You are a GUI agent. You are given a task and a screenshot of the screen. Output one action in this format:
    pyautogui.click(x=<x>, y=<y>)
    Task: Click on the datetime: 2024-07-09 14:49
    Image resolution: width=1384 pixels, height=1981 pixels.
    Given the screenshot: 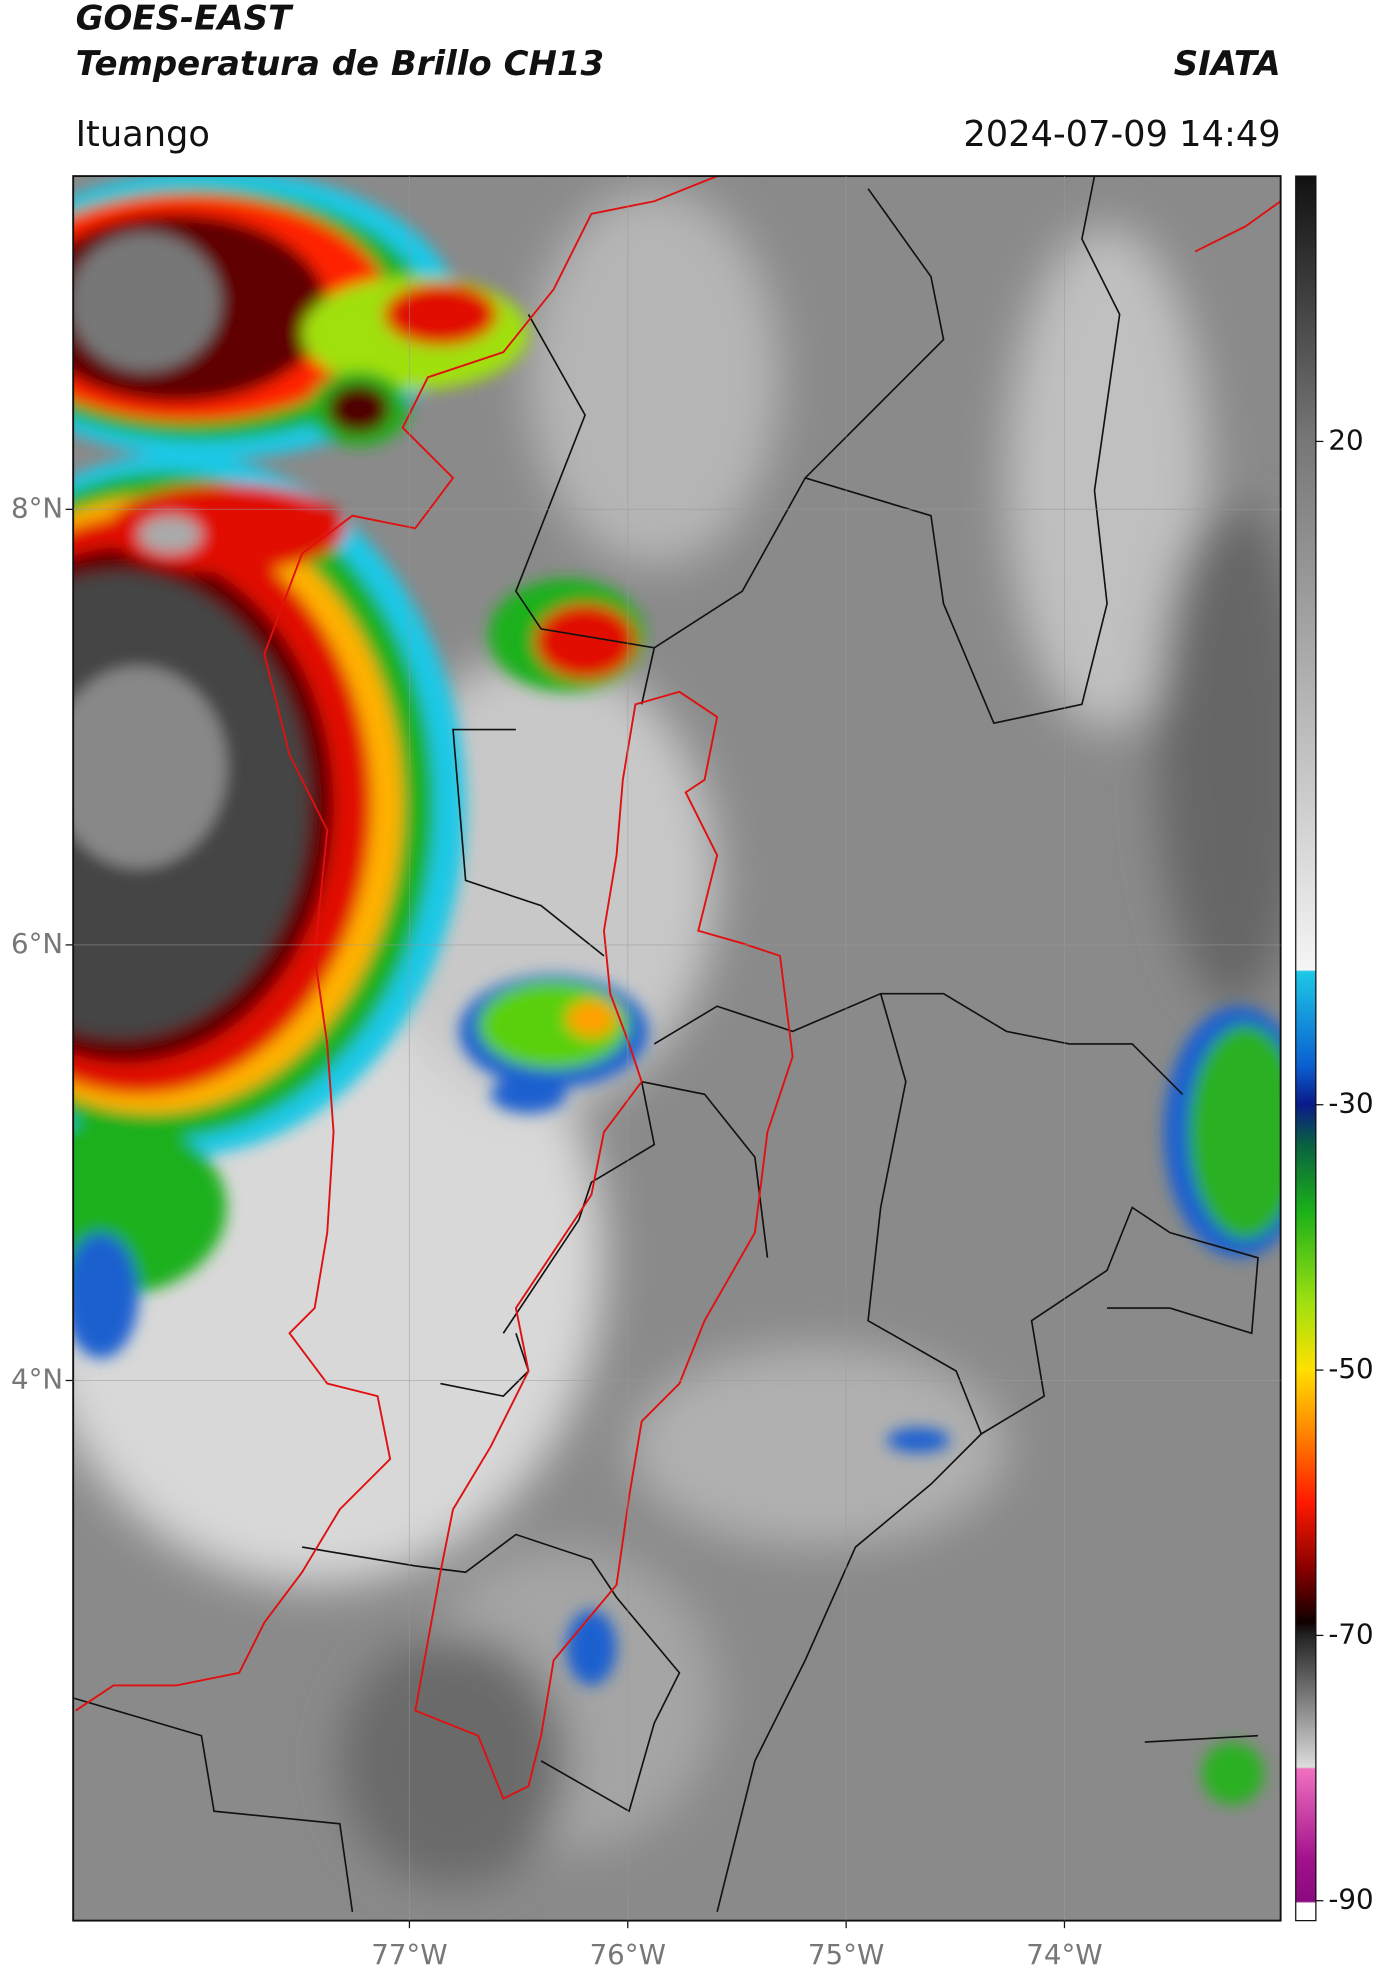 What is the action you would take?
    pyautogui.click(x=1121, y=134)
    